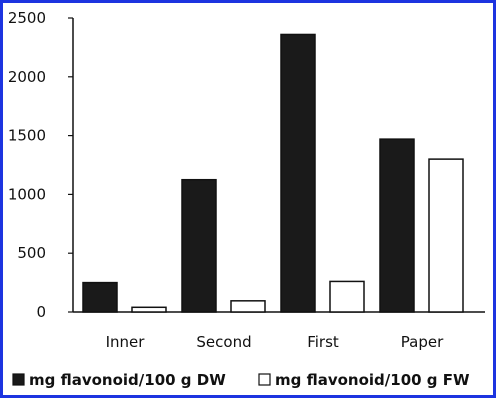 This screenshot has height=398, width=496. What do you see at coordinates (248, 306) in the screenshot?
I see `bar-fw-second` at bounding box center [248, 306].